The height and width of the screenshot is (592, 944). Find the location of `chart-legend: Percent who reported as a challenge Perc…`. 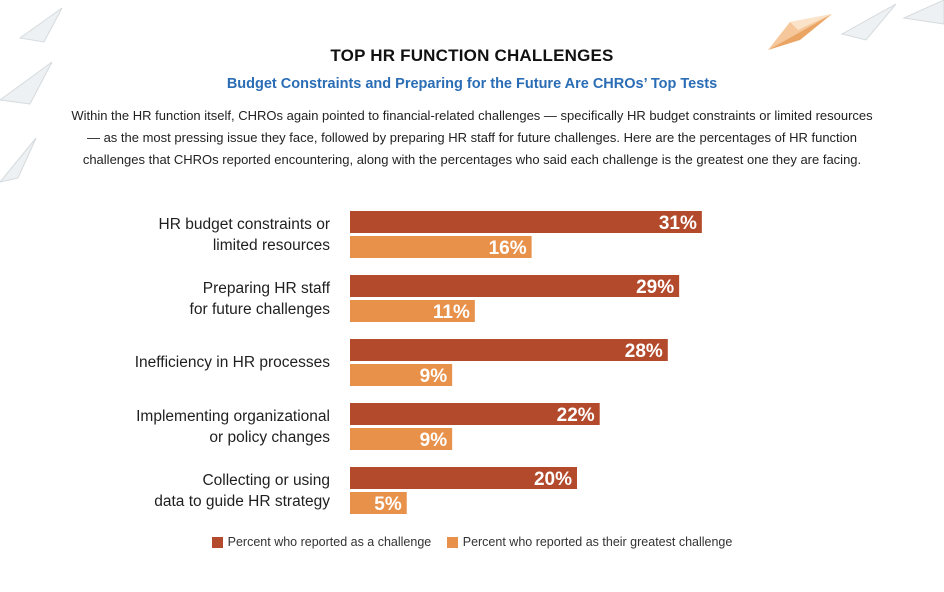

chart-legend: Percent who reported as a challenge Perc… is located at coordinates (472, 543).